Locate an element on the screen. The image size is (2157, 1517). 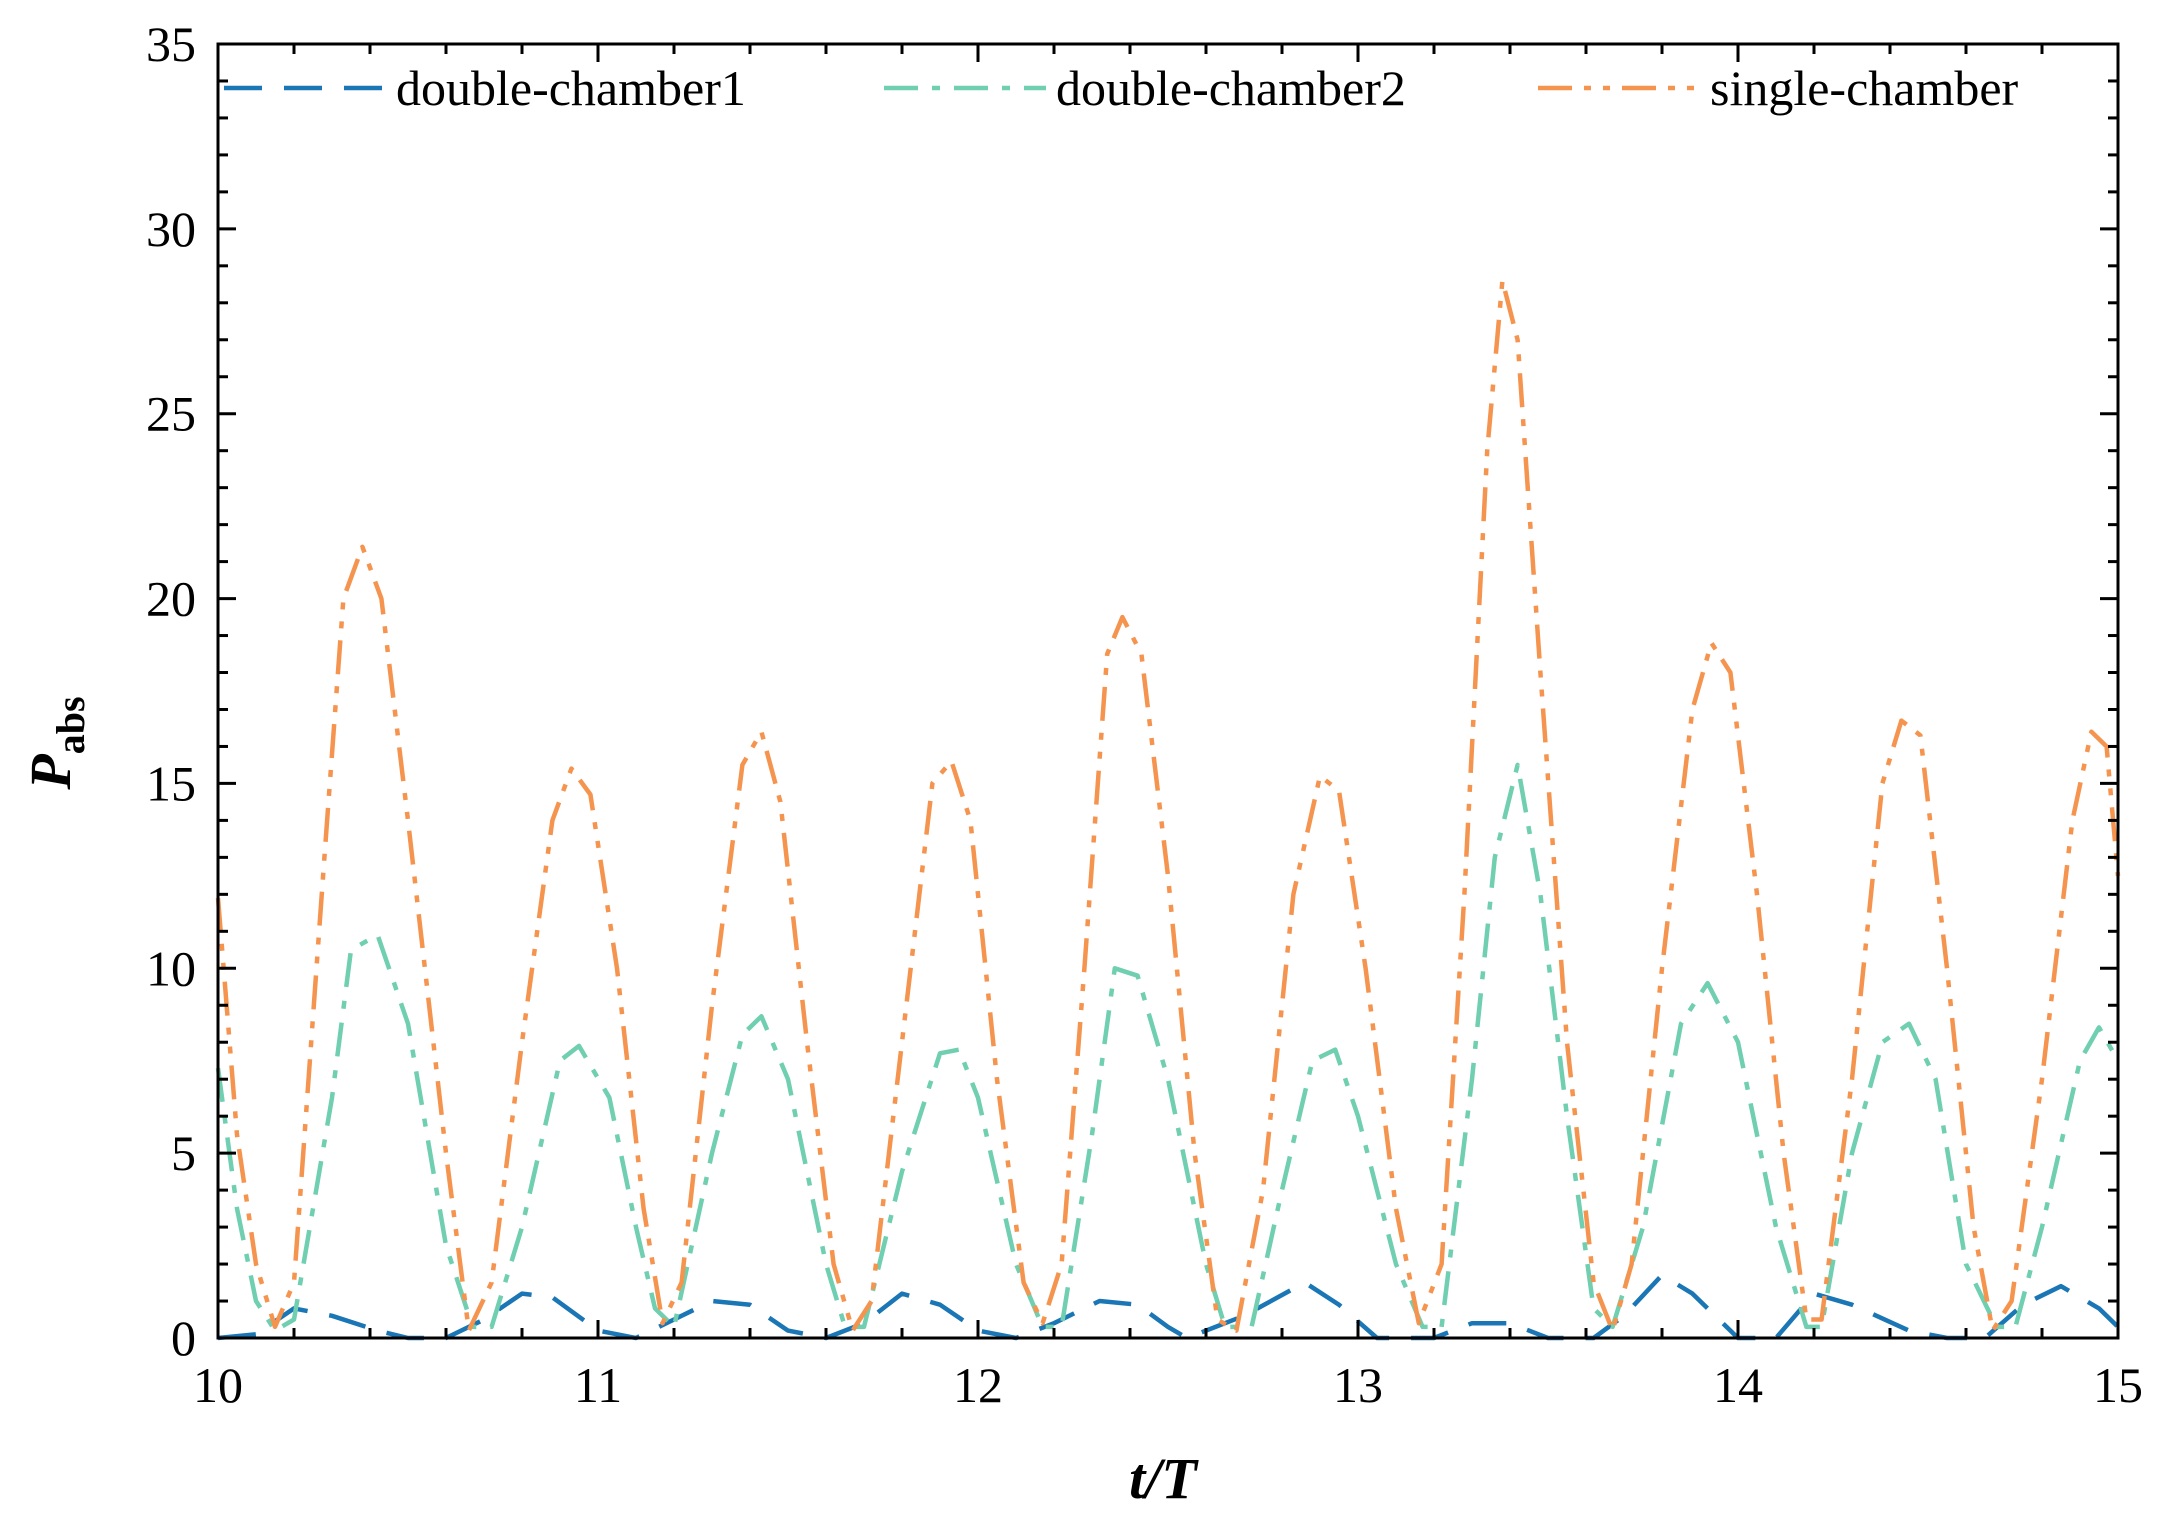
y-axis-label: P is located at coordinates (50, 772).